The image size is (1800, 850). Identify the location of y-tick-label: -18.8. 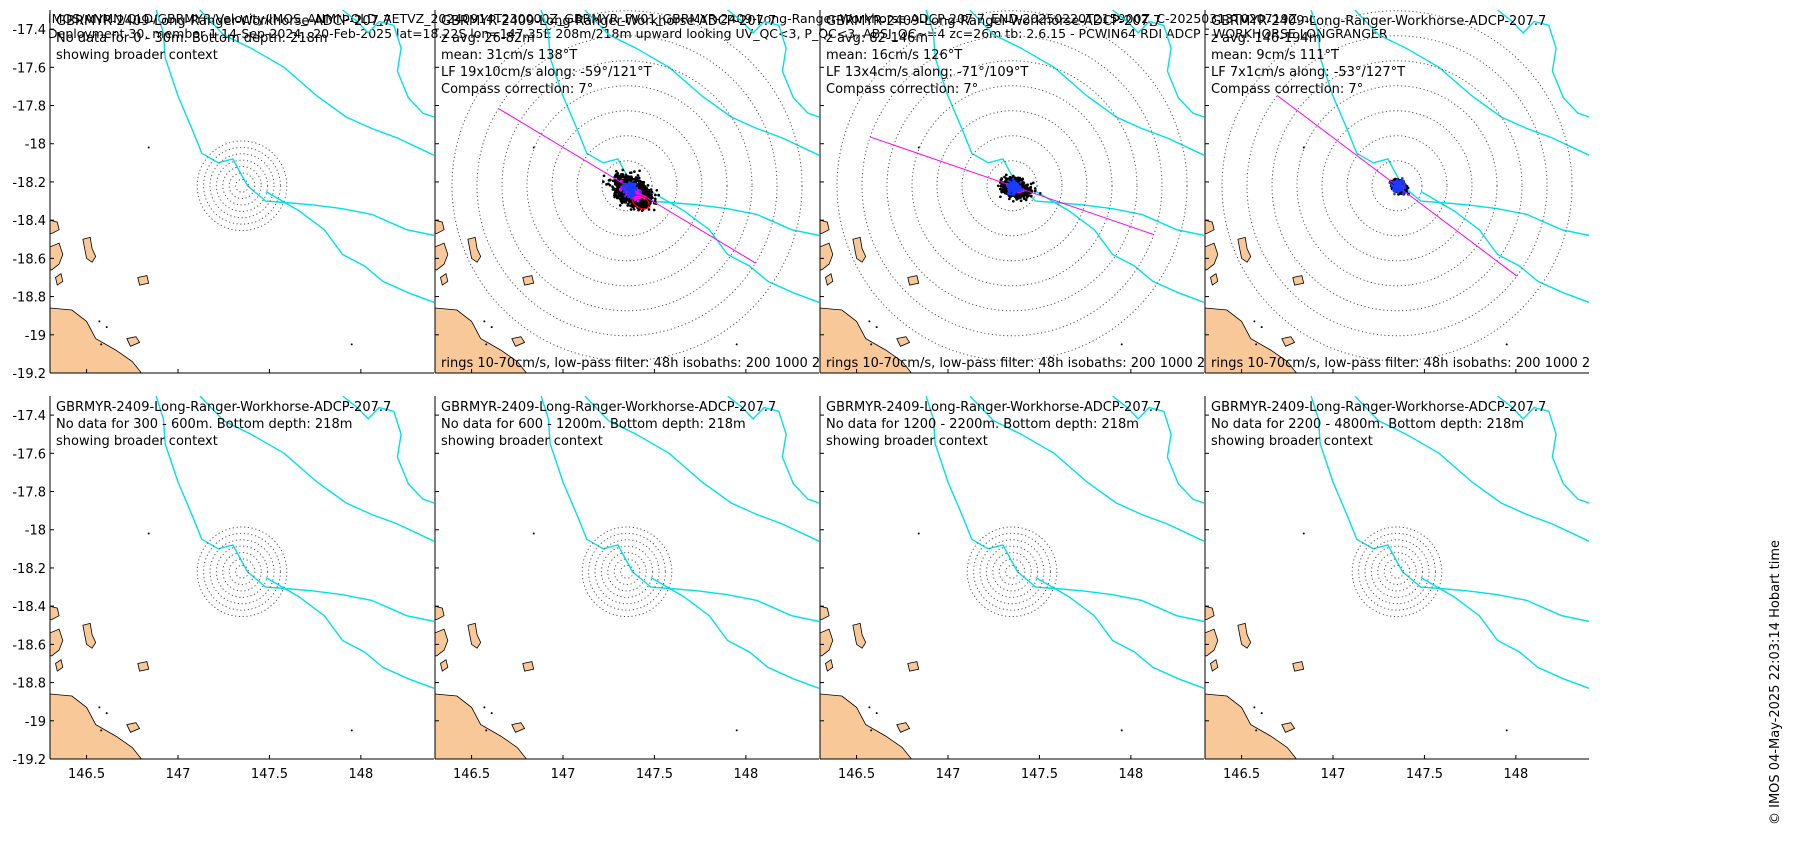
(29, 298).